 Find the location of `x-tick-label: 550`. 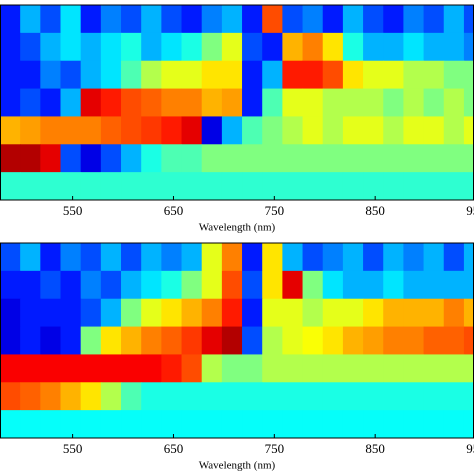

x-tick-label: 550 is located at coordinates (73, 210).